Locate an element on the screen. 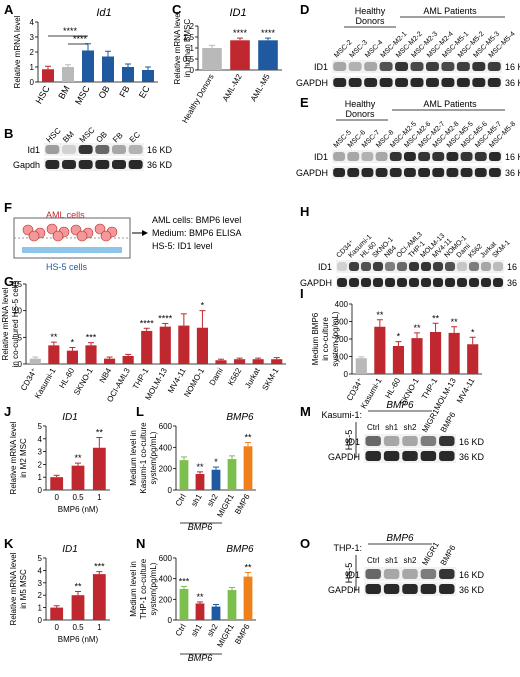 Image resolution: width=520 pixels, height=677 pixels. lane-label: sh2 is located at coordinates (410, 427).